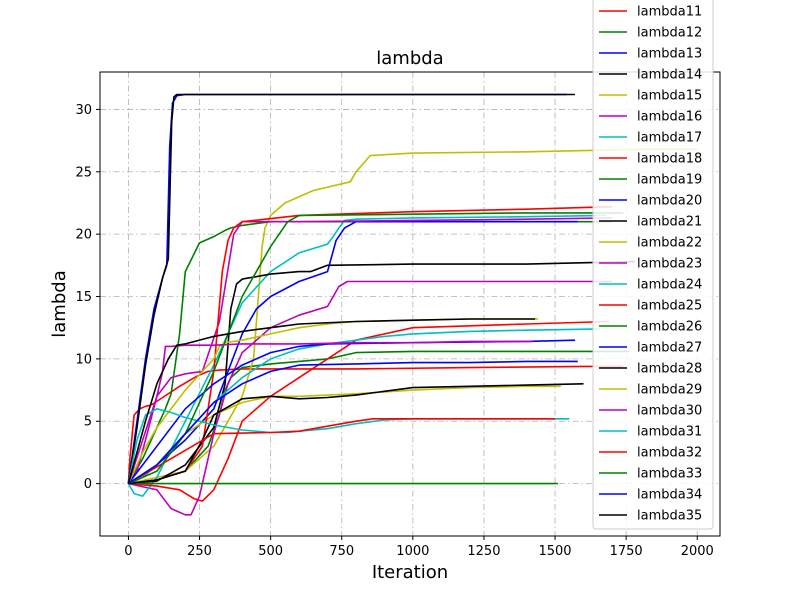  I want to click on legend-entry-label: lambda15, so click(669, 96).